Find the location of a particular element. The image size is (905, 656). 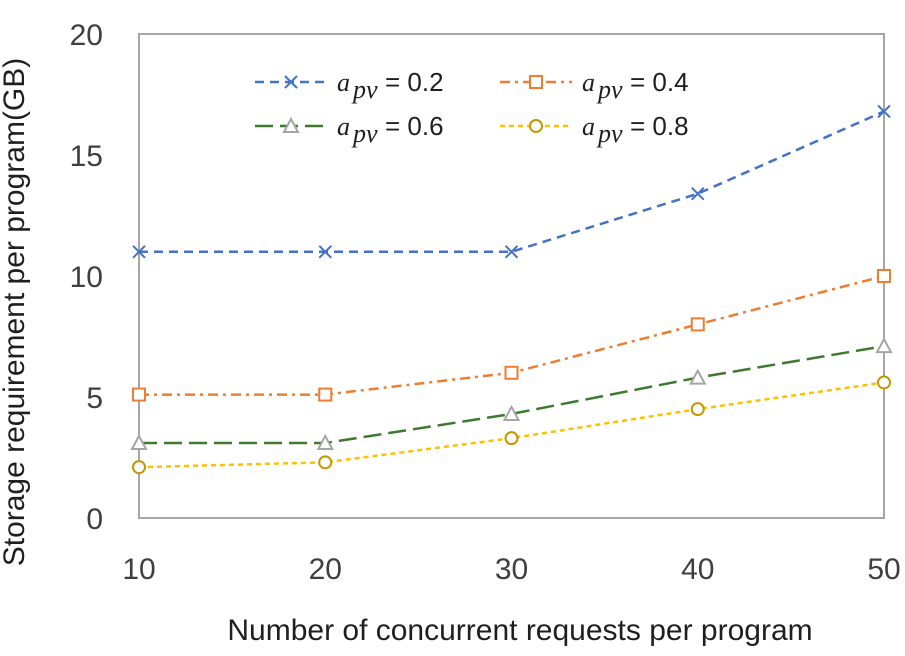

x-tick-label: 20 is located at coordinates (325, 569).